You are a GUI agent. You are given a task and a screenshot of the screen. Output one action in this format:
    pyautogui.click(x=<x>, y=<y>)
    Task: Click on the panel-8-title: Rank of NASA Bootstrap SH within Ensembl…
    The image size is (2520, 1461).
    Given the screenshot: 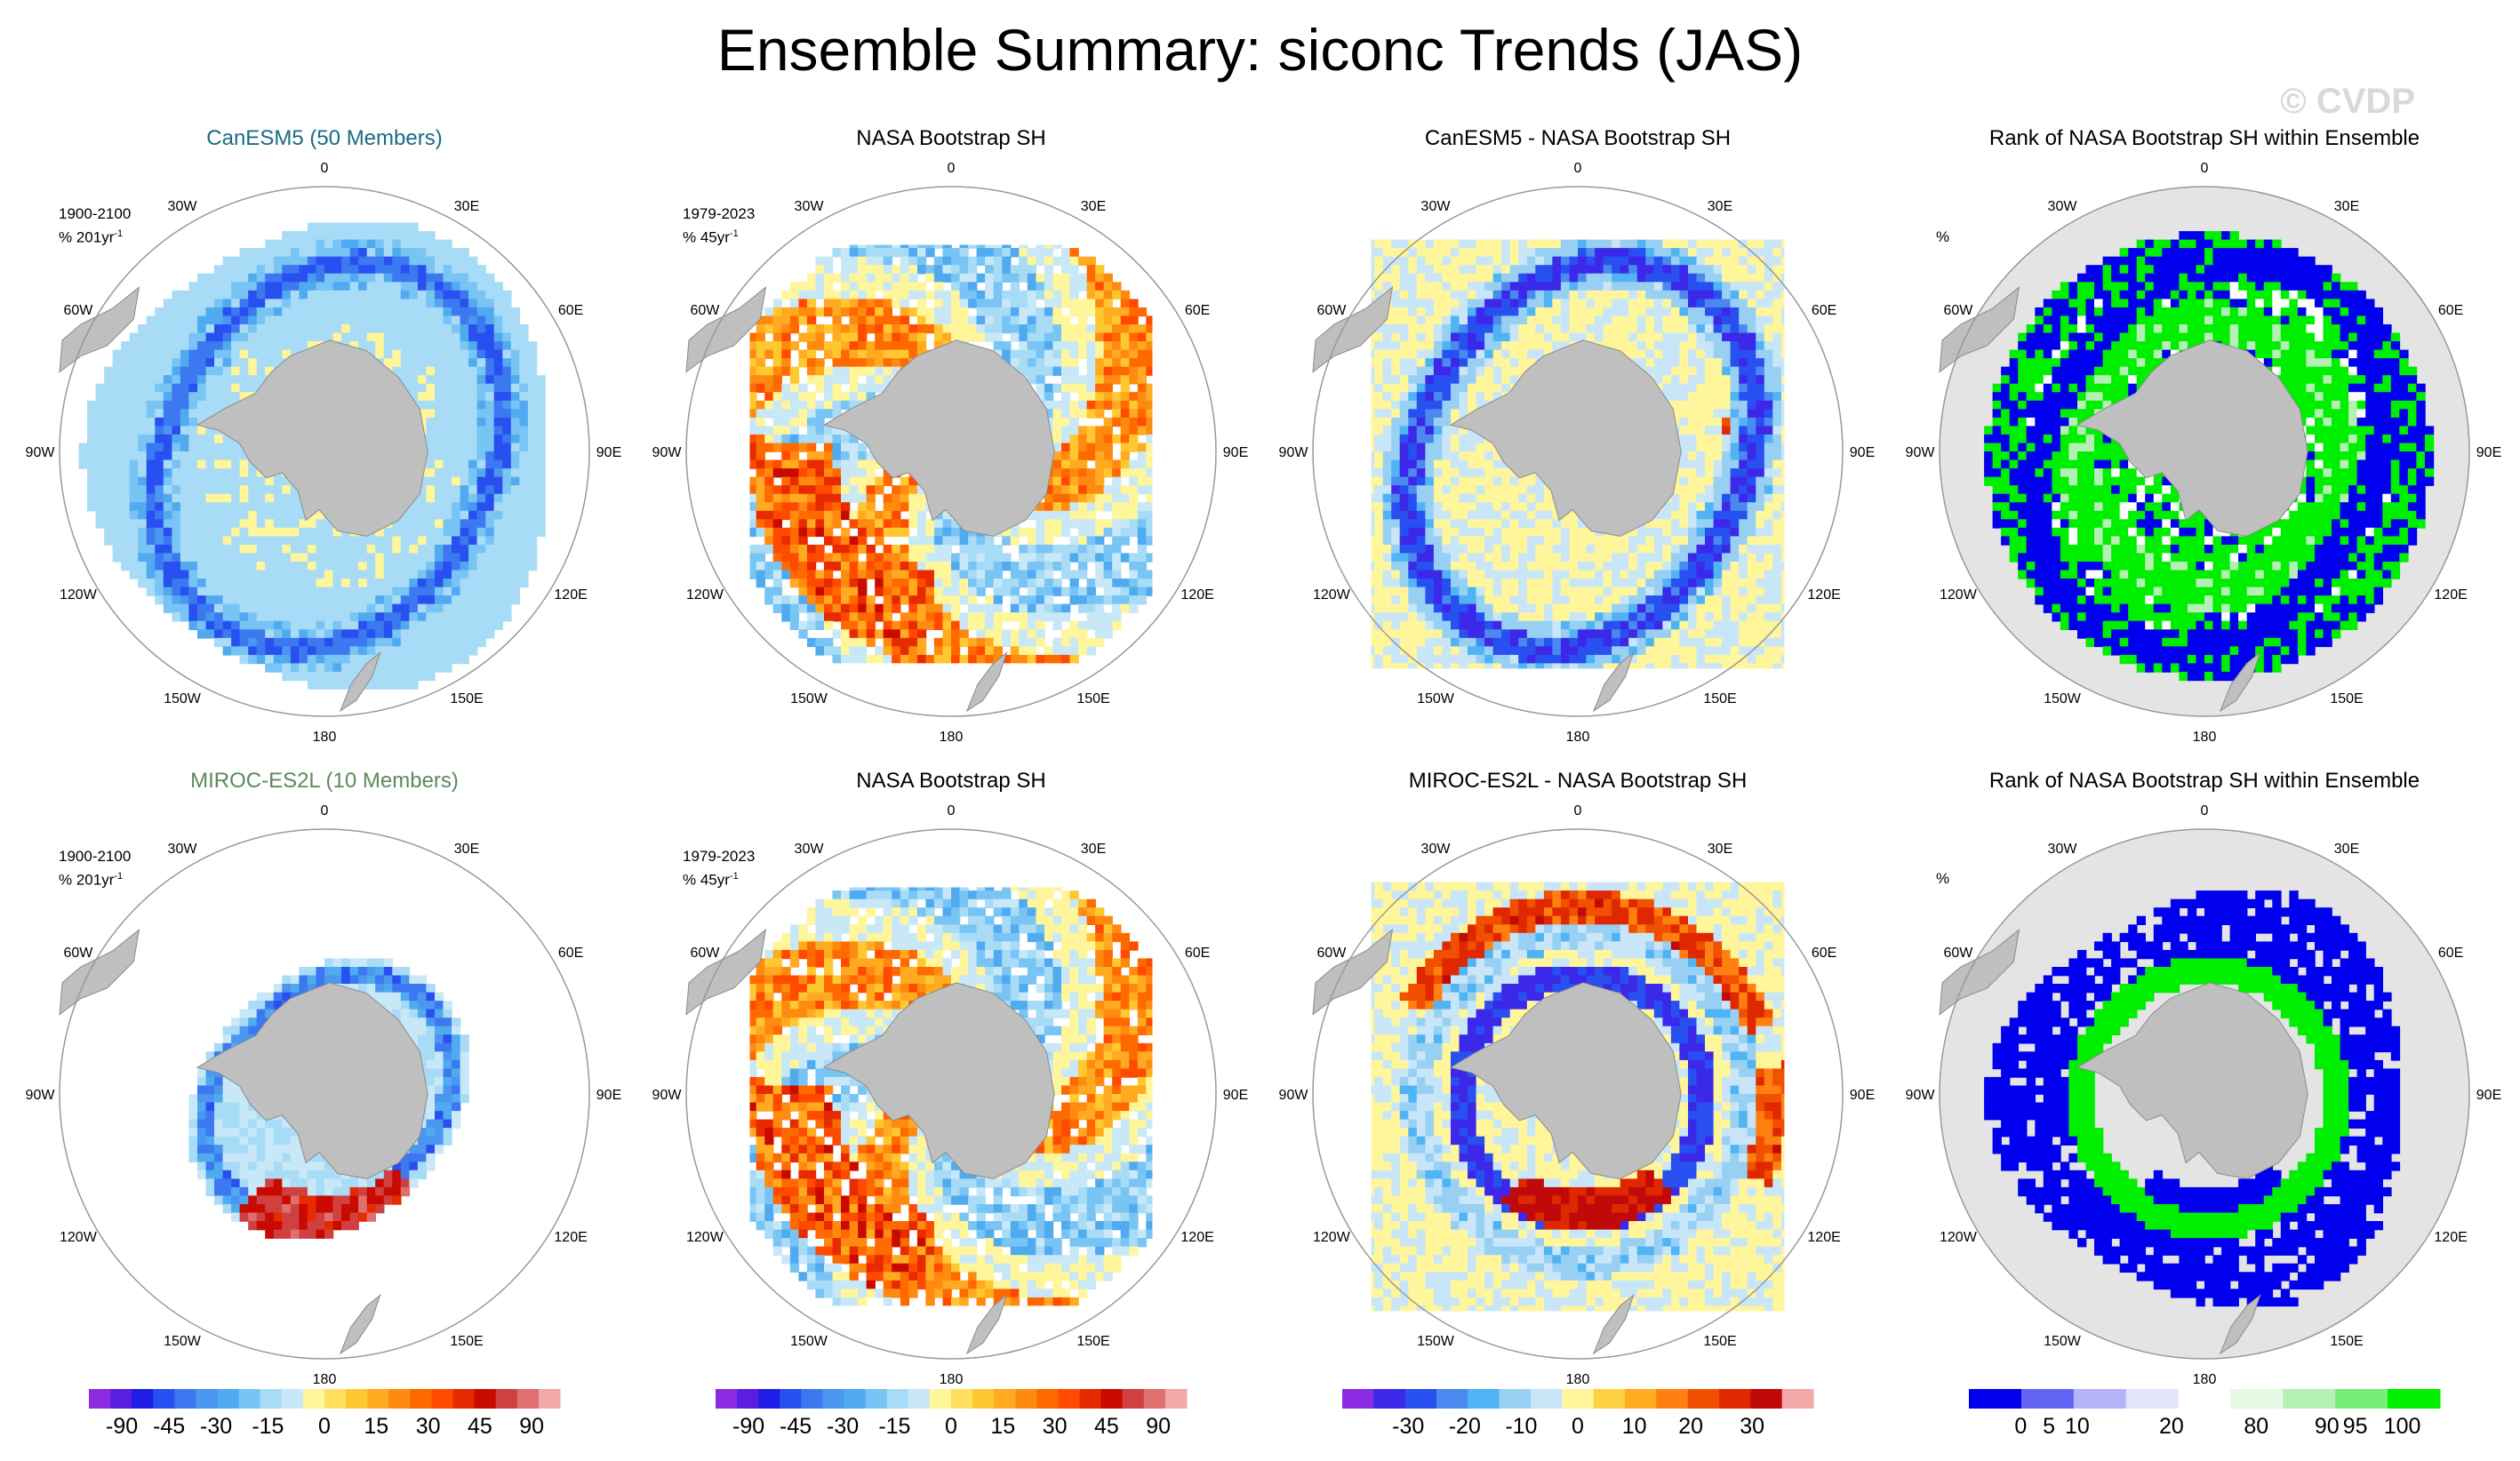 What is the action you would take?
    pyautogui.click(x=2204, y=781)
    